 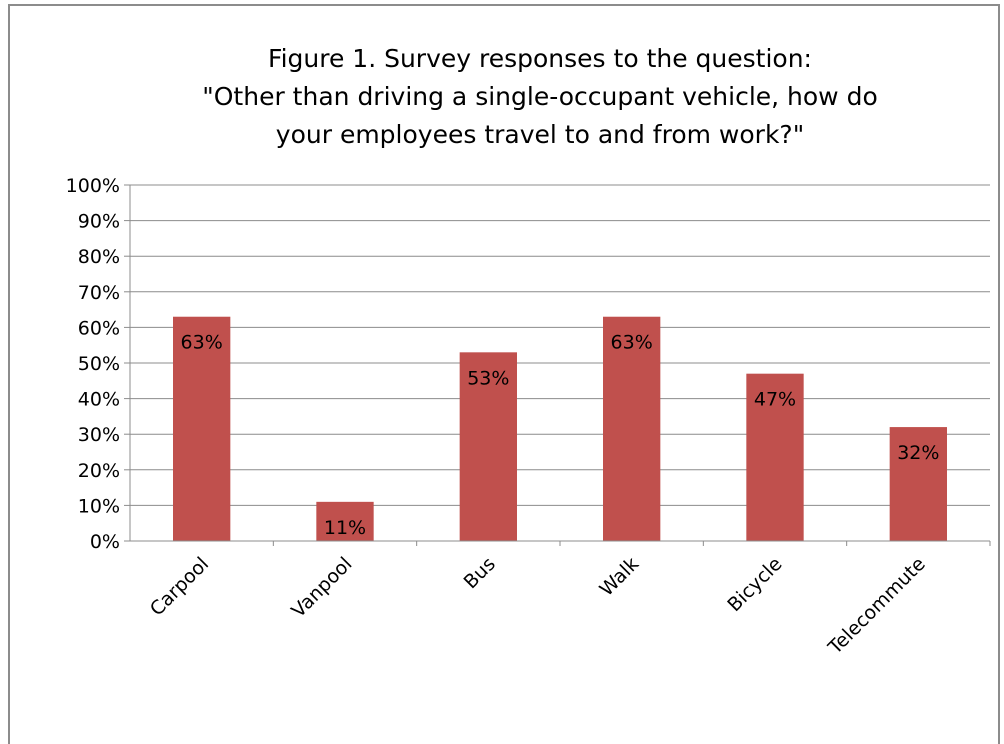 What do you see at coordinates (99, 400) in the screenshot?
I see `y-tick-label: 40%` at bounding box center [99, 400].